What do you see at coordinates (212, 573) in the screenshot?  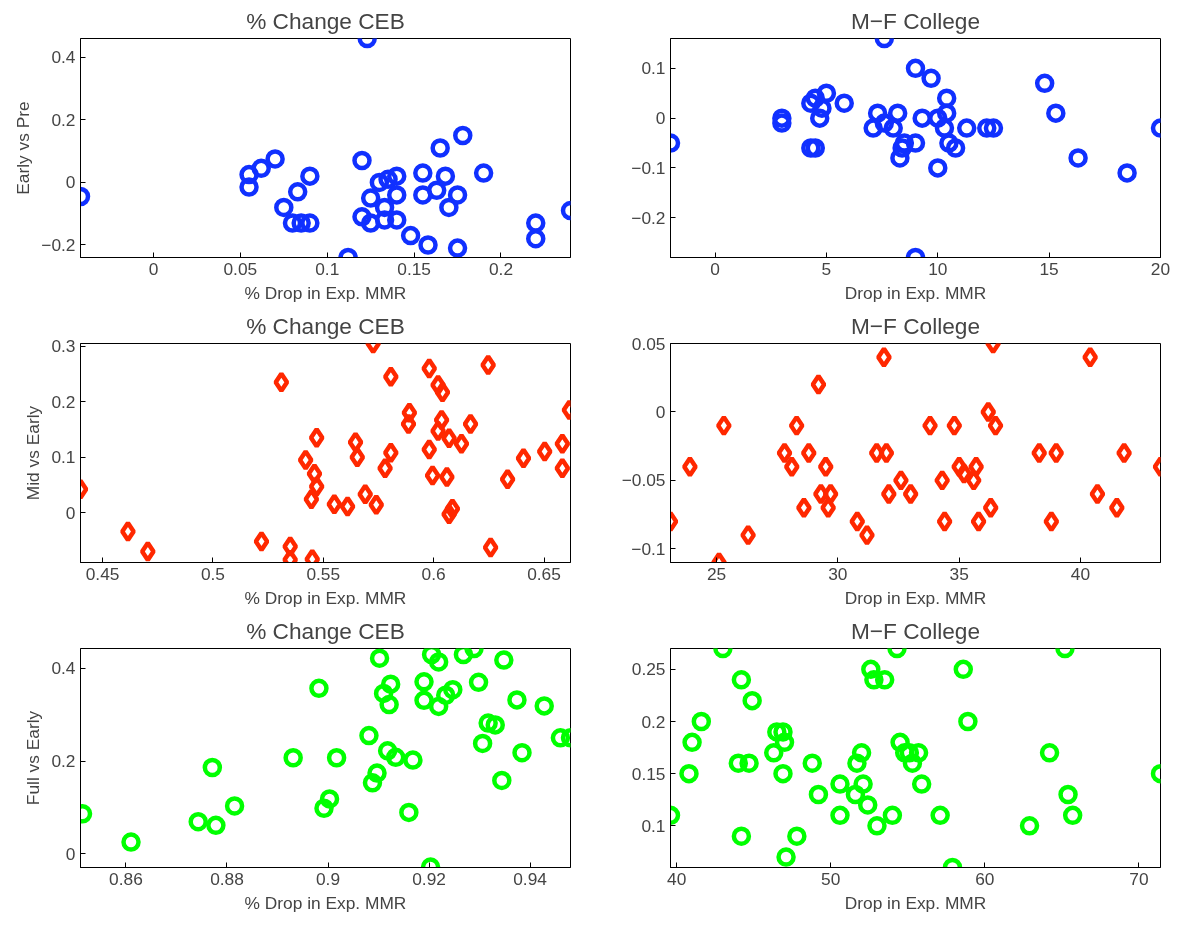 I see `x-tick-label: 0.5` at bounding box center [212, 573].